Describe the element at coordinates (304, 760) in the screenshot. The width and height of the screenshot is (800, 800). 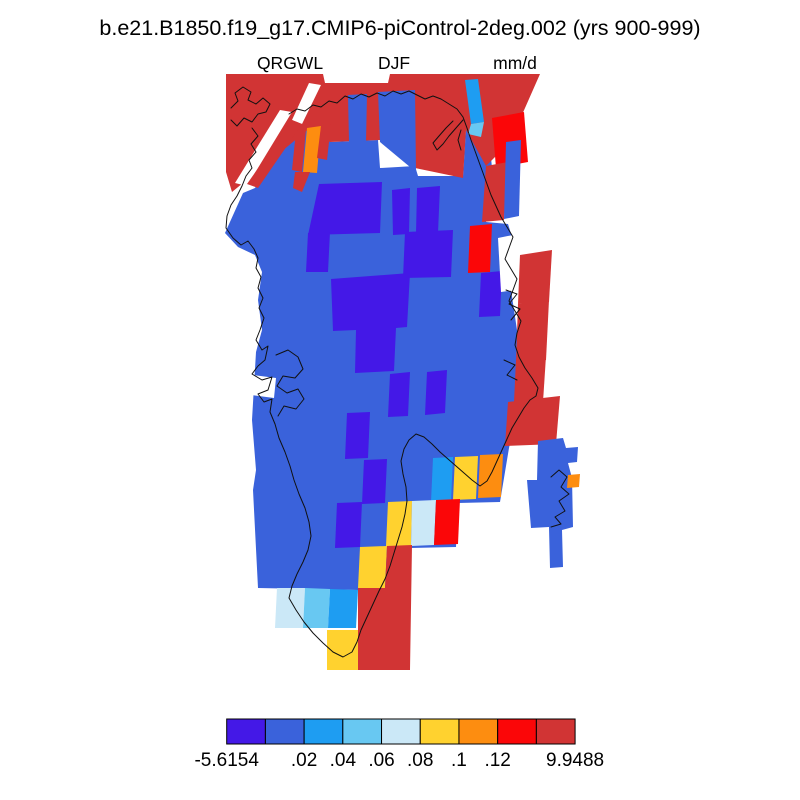
I see `colorbar-label: .02` at that location.